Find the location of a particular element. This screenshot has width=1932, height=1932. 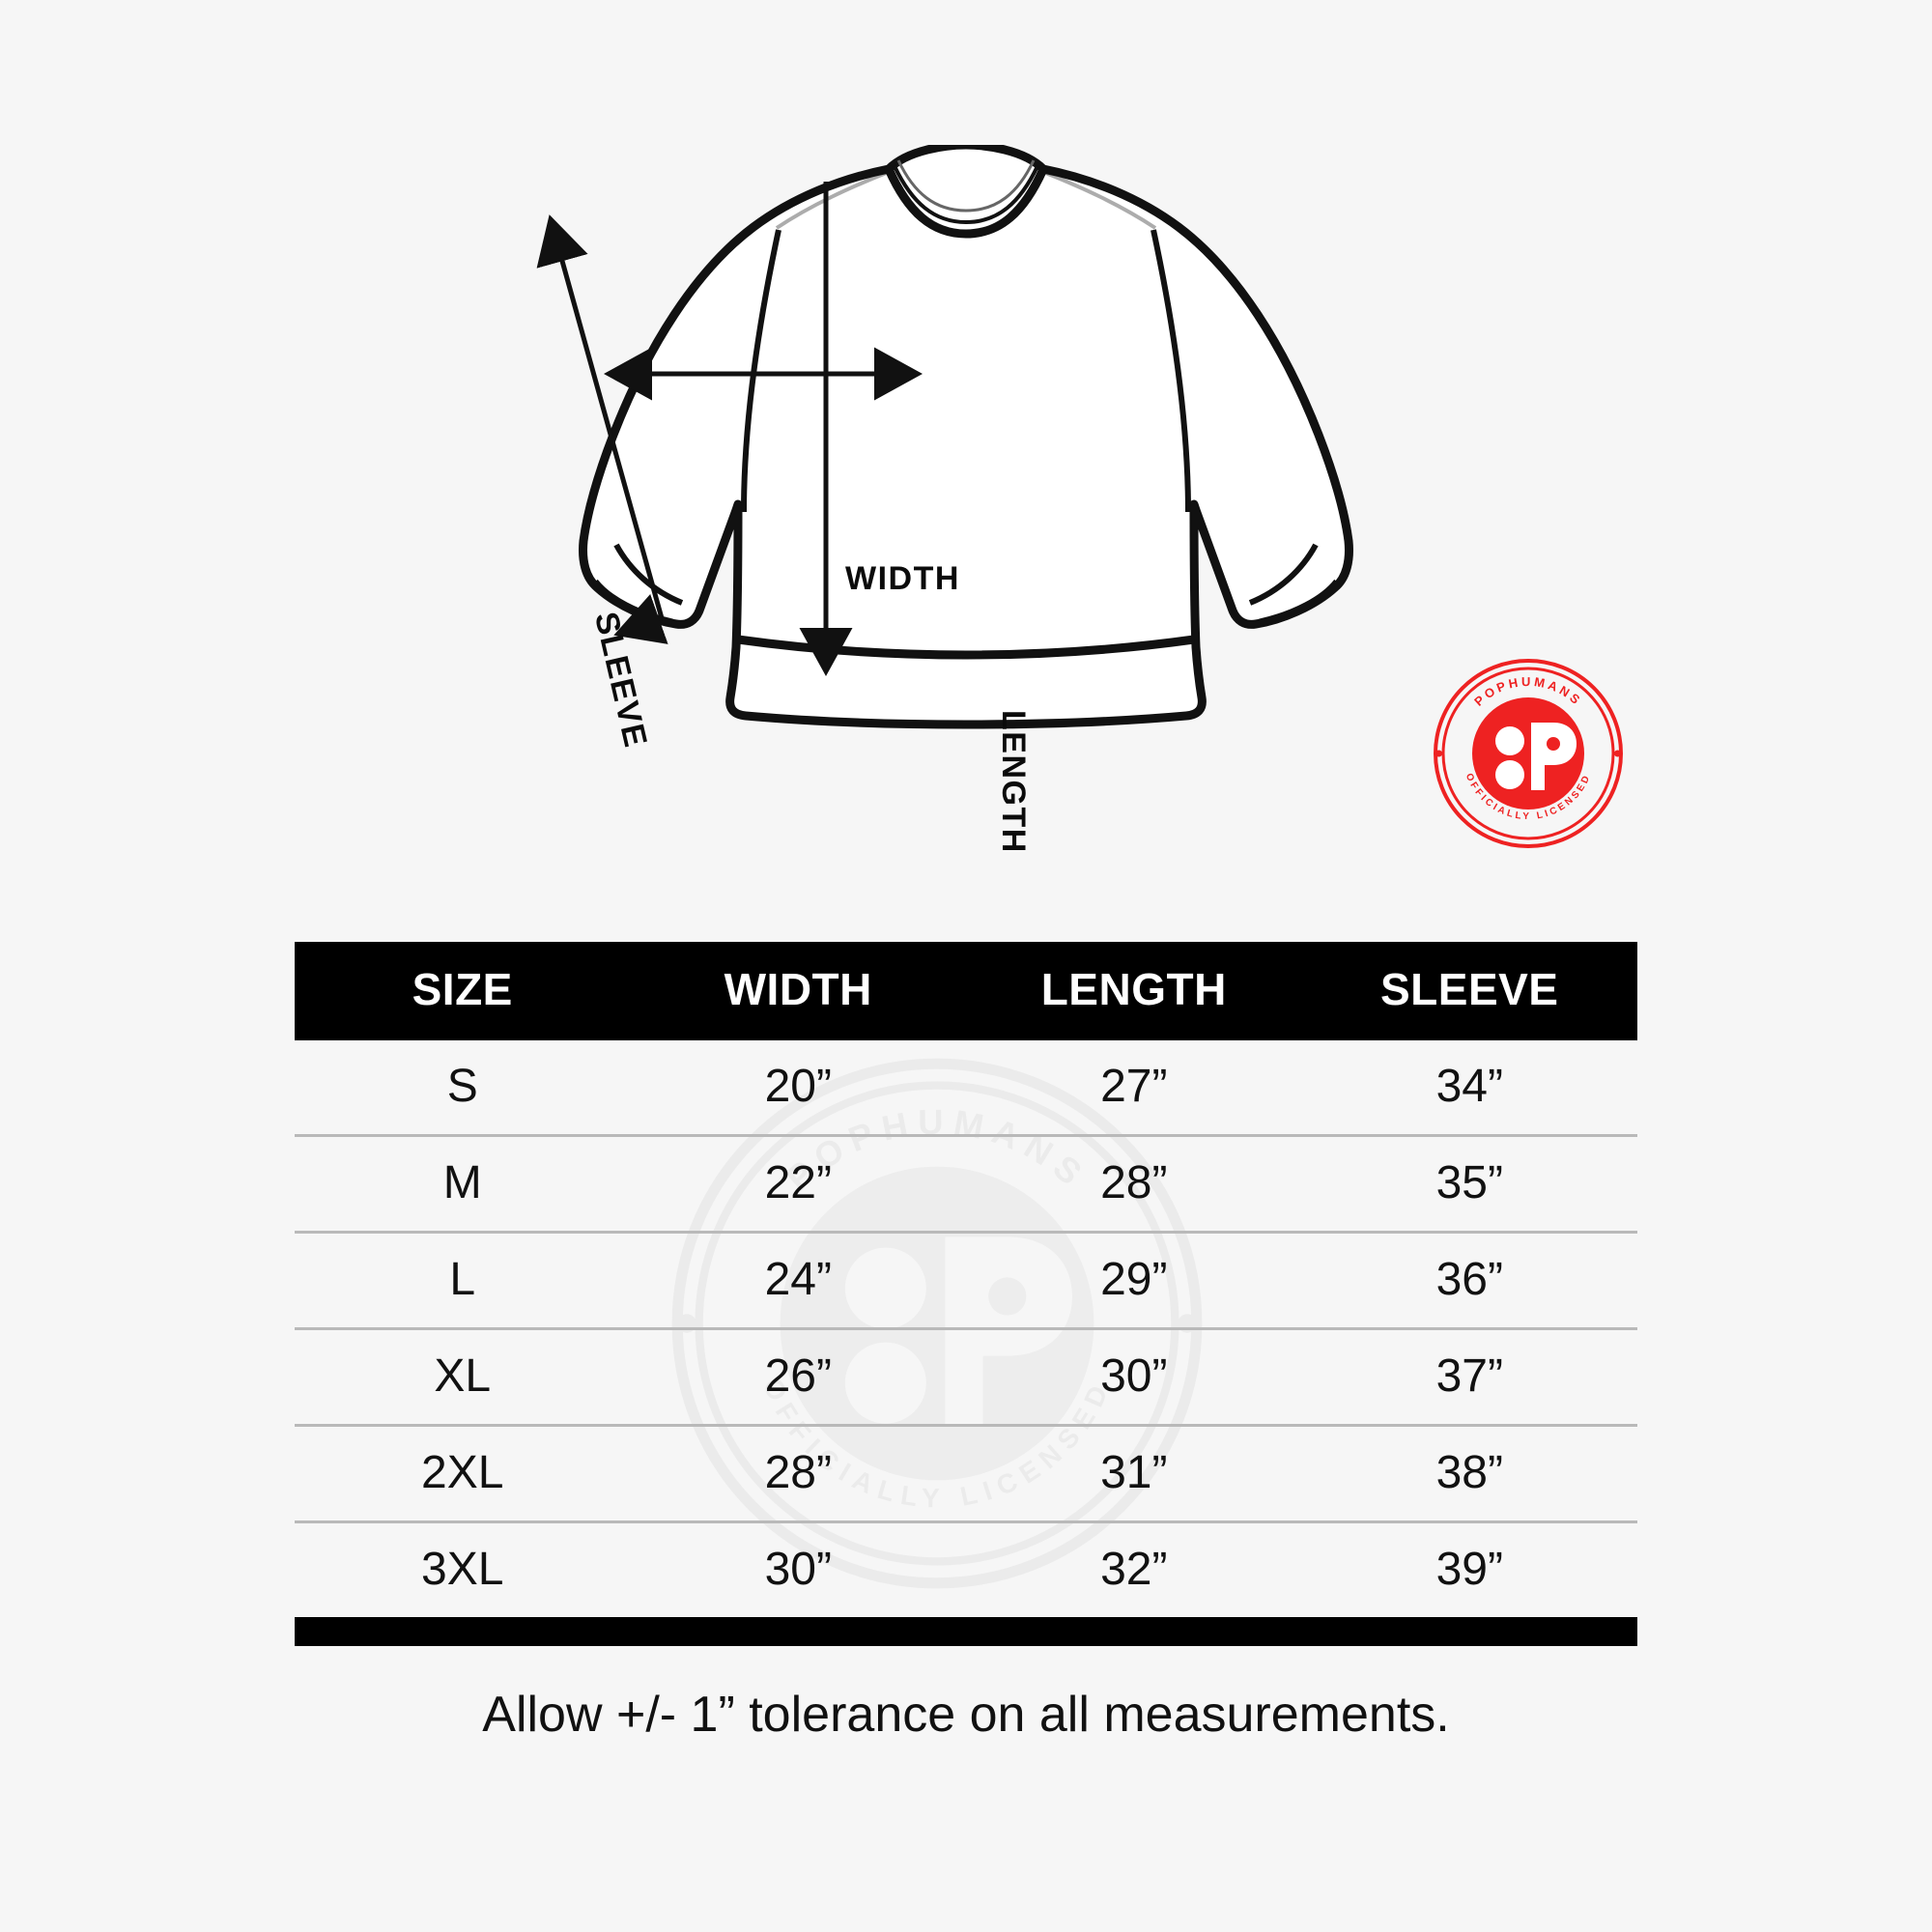

table-header-row: SIZE WIDTH LENGTH SLEEVE is located at coordinates (966, 991).